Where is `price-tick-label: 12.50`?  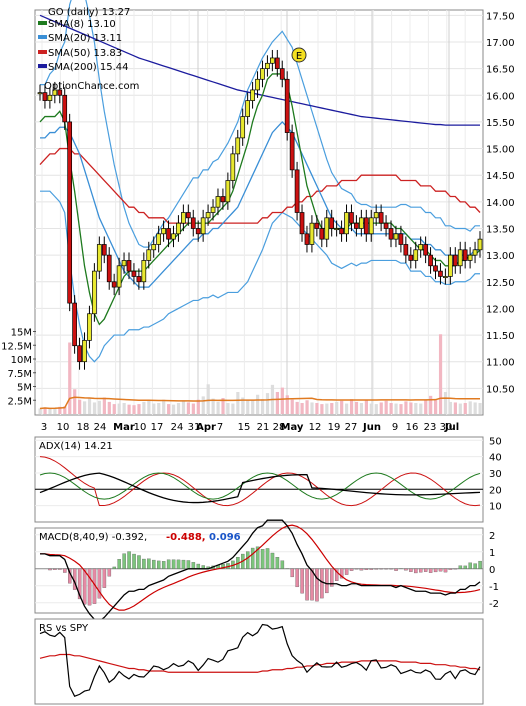 price-tick-label: 12.50 is located at coordinates (500, 283).